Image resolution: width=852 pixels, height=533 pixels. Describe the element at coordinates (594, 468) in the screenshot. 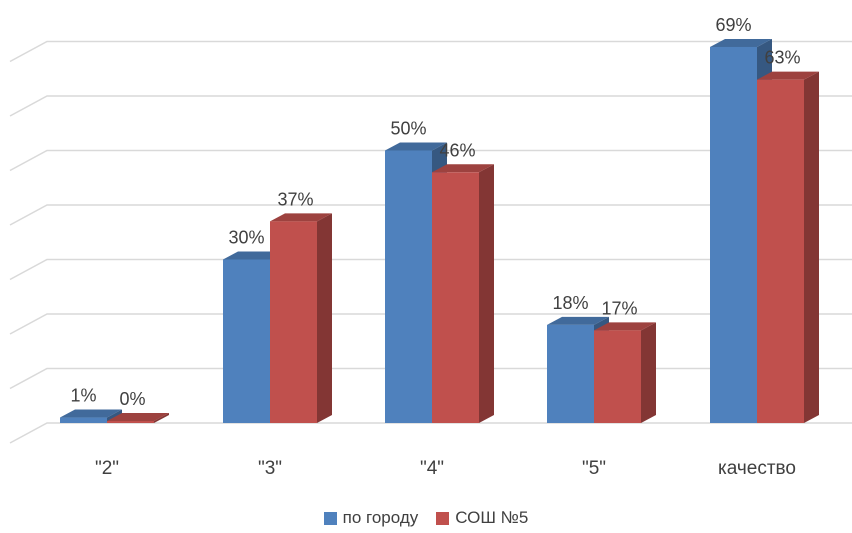

I see `category-label-3: "5"` at that location.